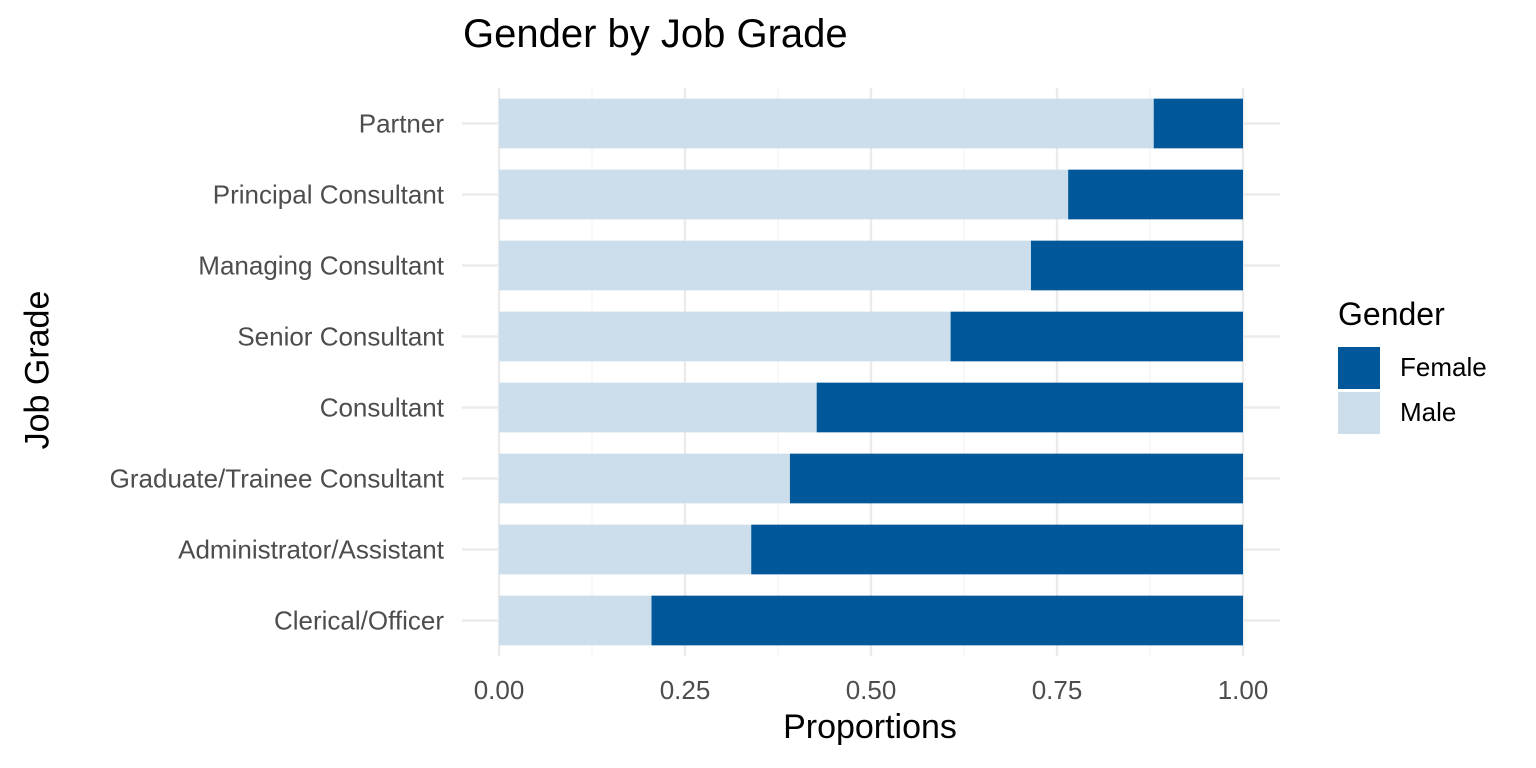  I want to click on x-tick-label: 1.00, so click(1243, 690).